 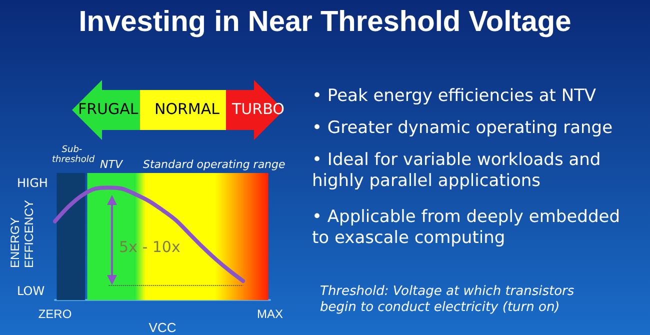 What do you see at coordinates (162, 327) in the screenshot?
I see `x-axis-title: VCC` at bounding box center [162, 327].